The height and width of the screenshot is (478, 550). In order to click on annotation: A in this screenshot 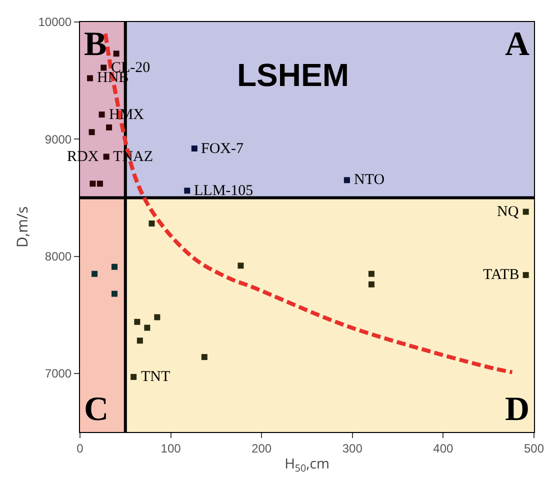, I will do `click(517, 44)`.